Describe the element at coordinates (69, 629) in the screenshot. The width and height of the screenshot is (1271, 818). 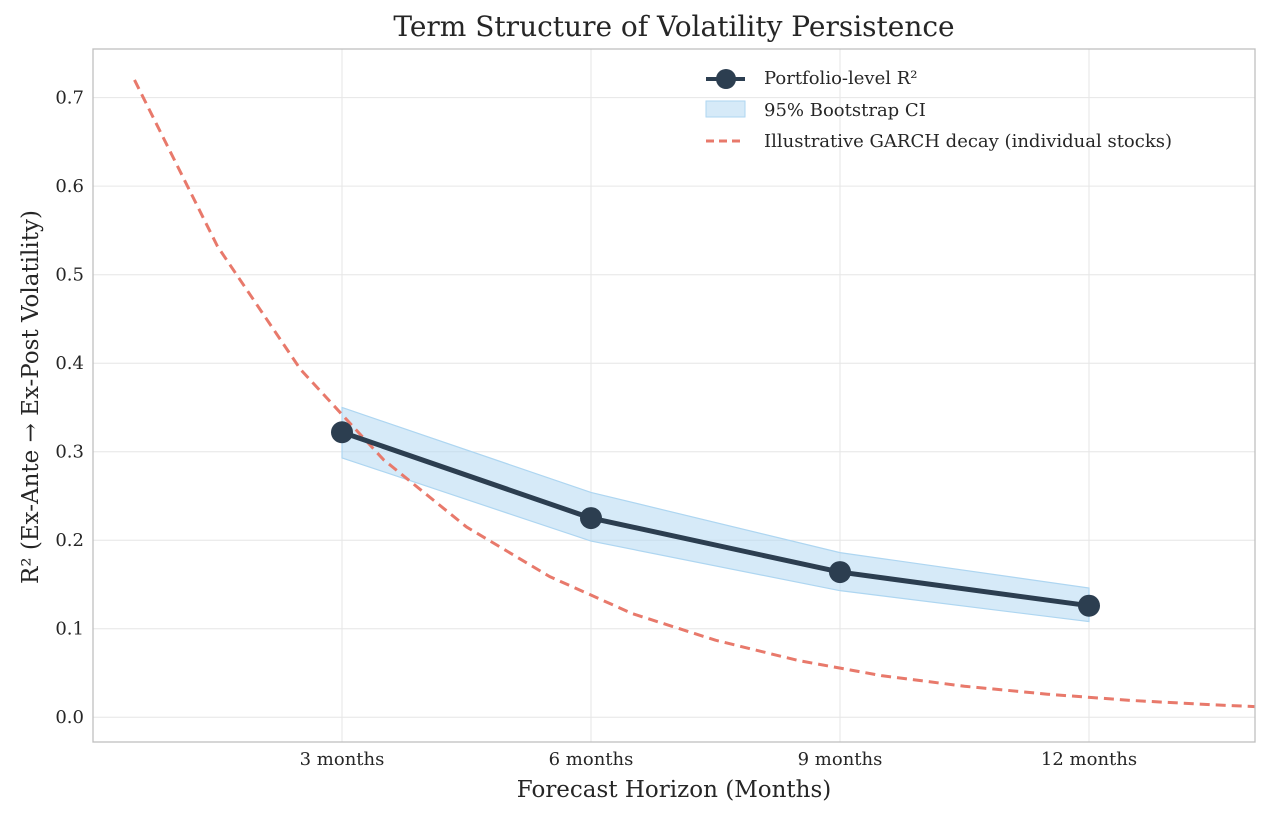
I see `y-tick-label: 0.1` at that location.